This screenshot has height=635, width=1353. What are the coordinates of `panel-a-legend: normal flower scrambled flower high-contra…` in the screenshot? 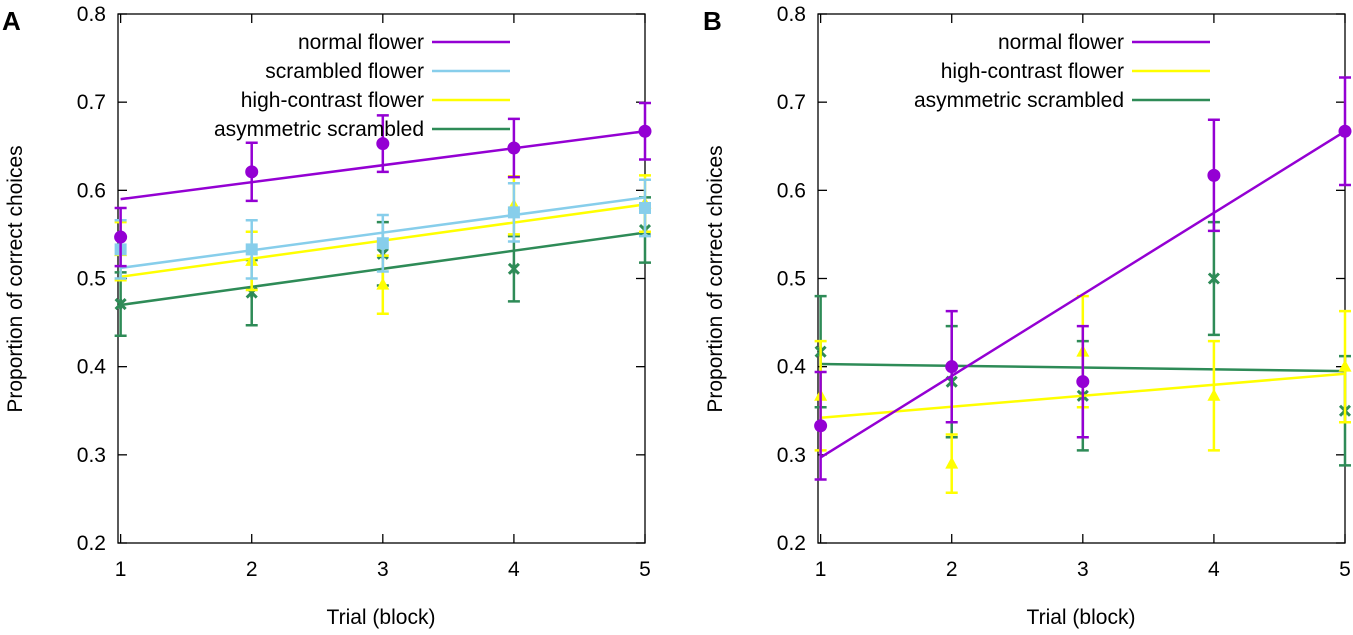 It's located at (362, 86).